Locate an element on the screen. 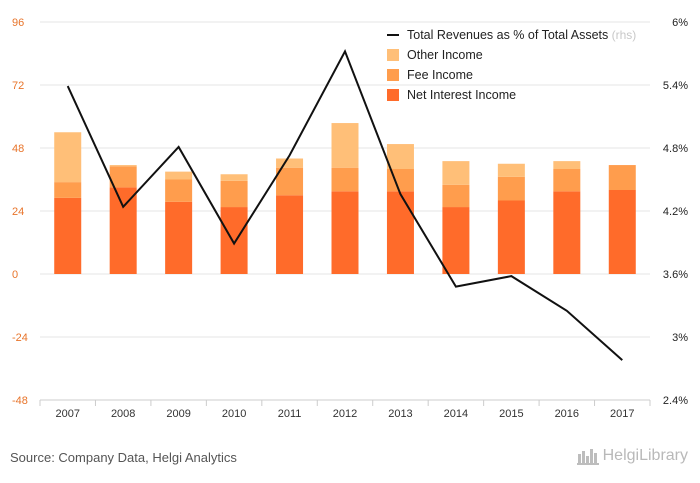 This screenshot has width=700, height=483. left-axis-tick-label: 48 is located at coordinates (18, 149).